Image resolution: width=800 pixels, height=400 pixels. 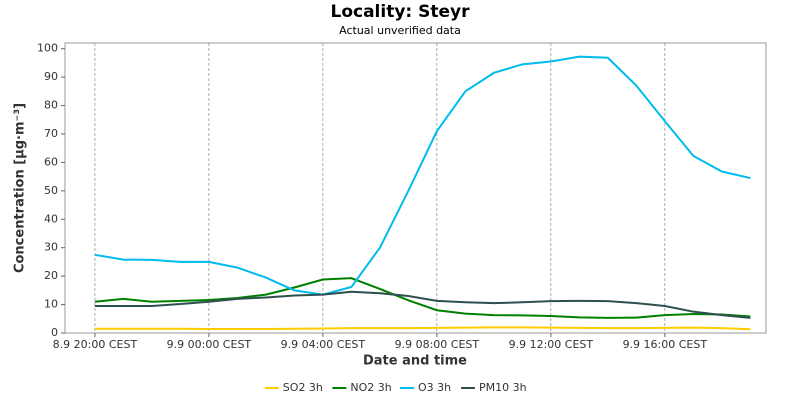 I want to click on y-tick-label: 100, so click(x=47, y=48).